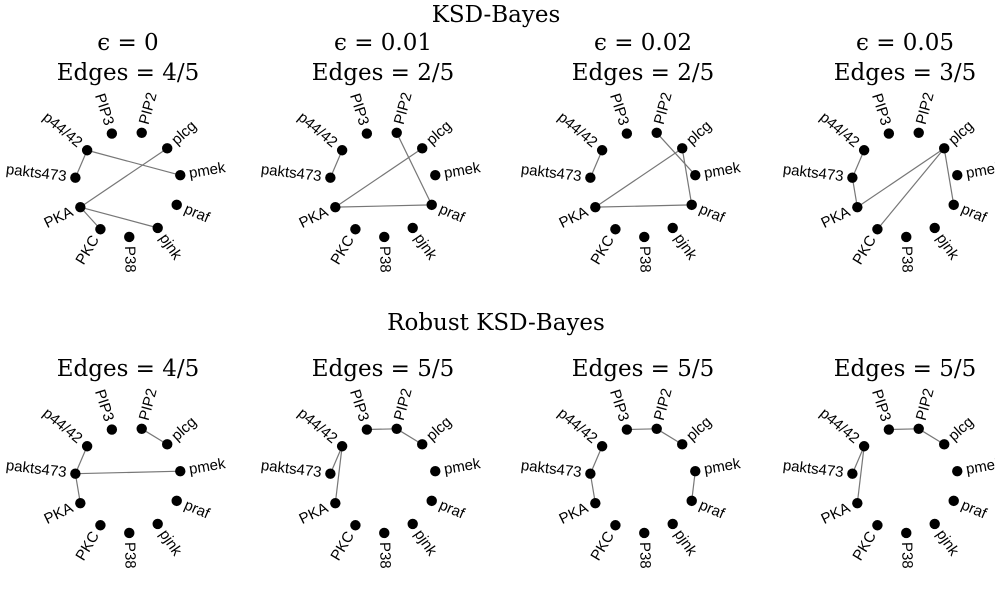 This screenshot has height=590, width=995. What do you see at coordinates (383, 369) in the screenshot?
I see `edges-count-label: Edges = 5/5` at bounding box center [383, 369].